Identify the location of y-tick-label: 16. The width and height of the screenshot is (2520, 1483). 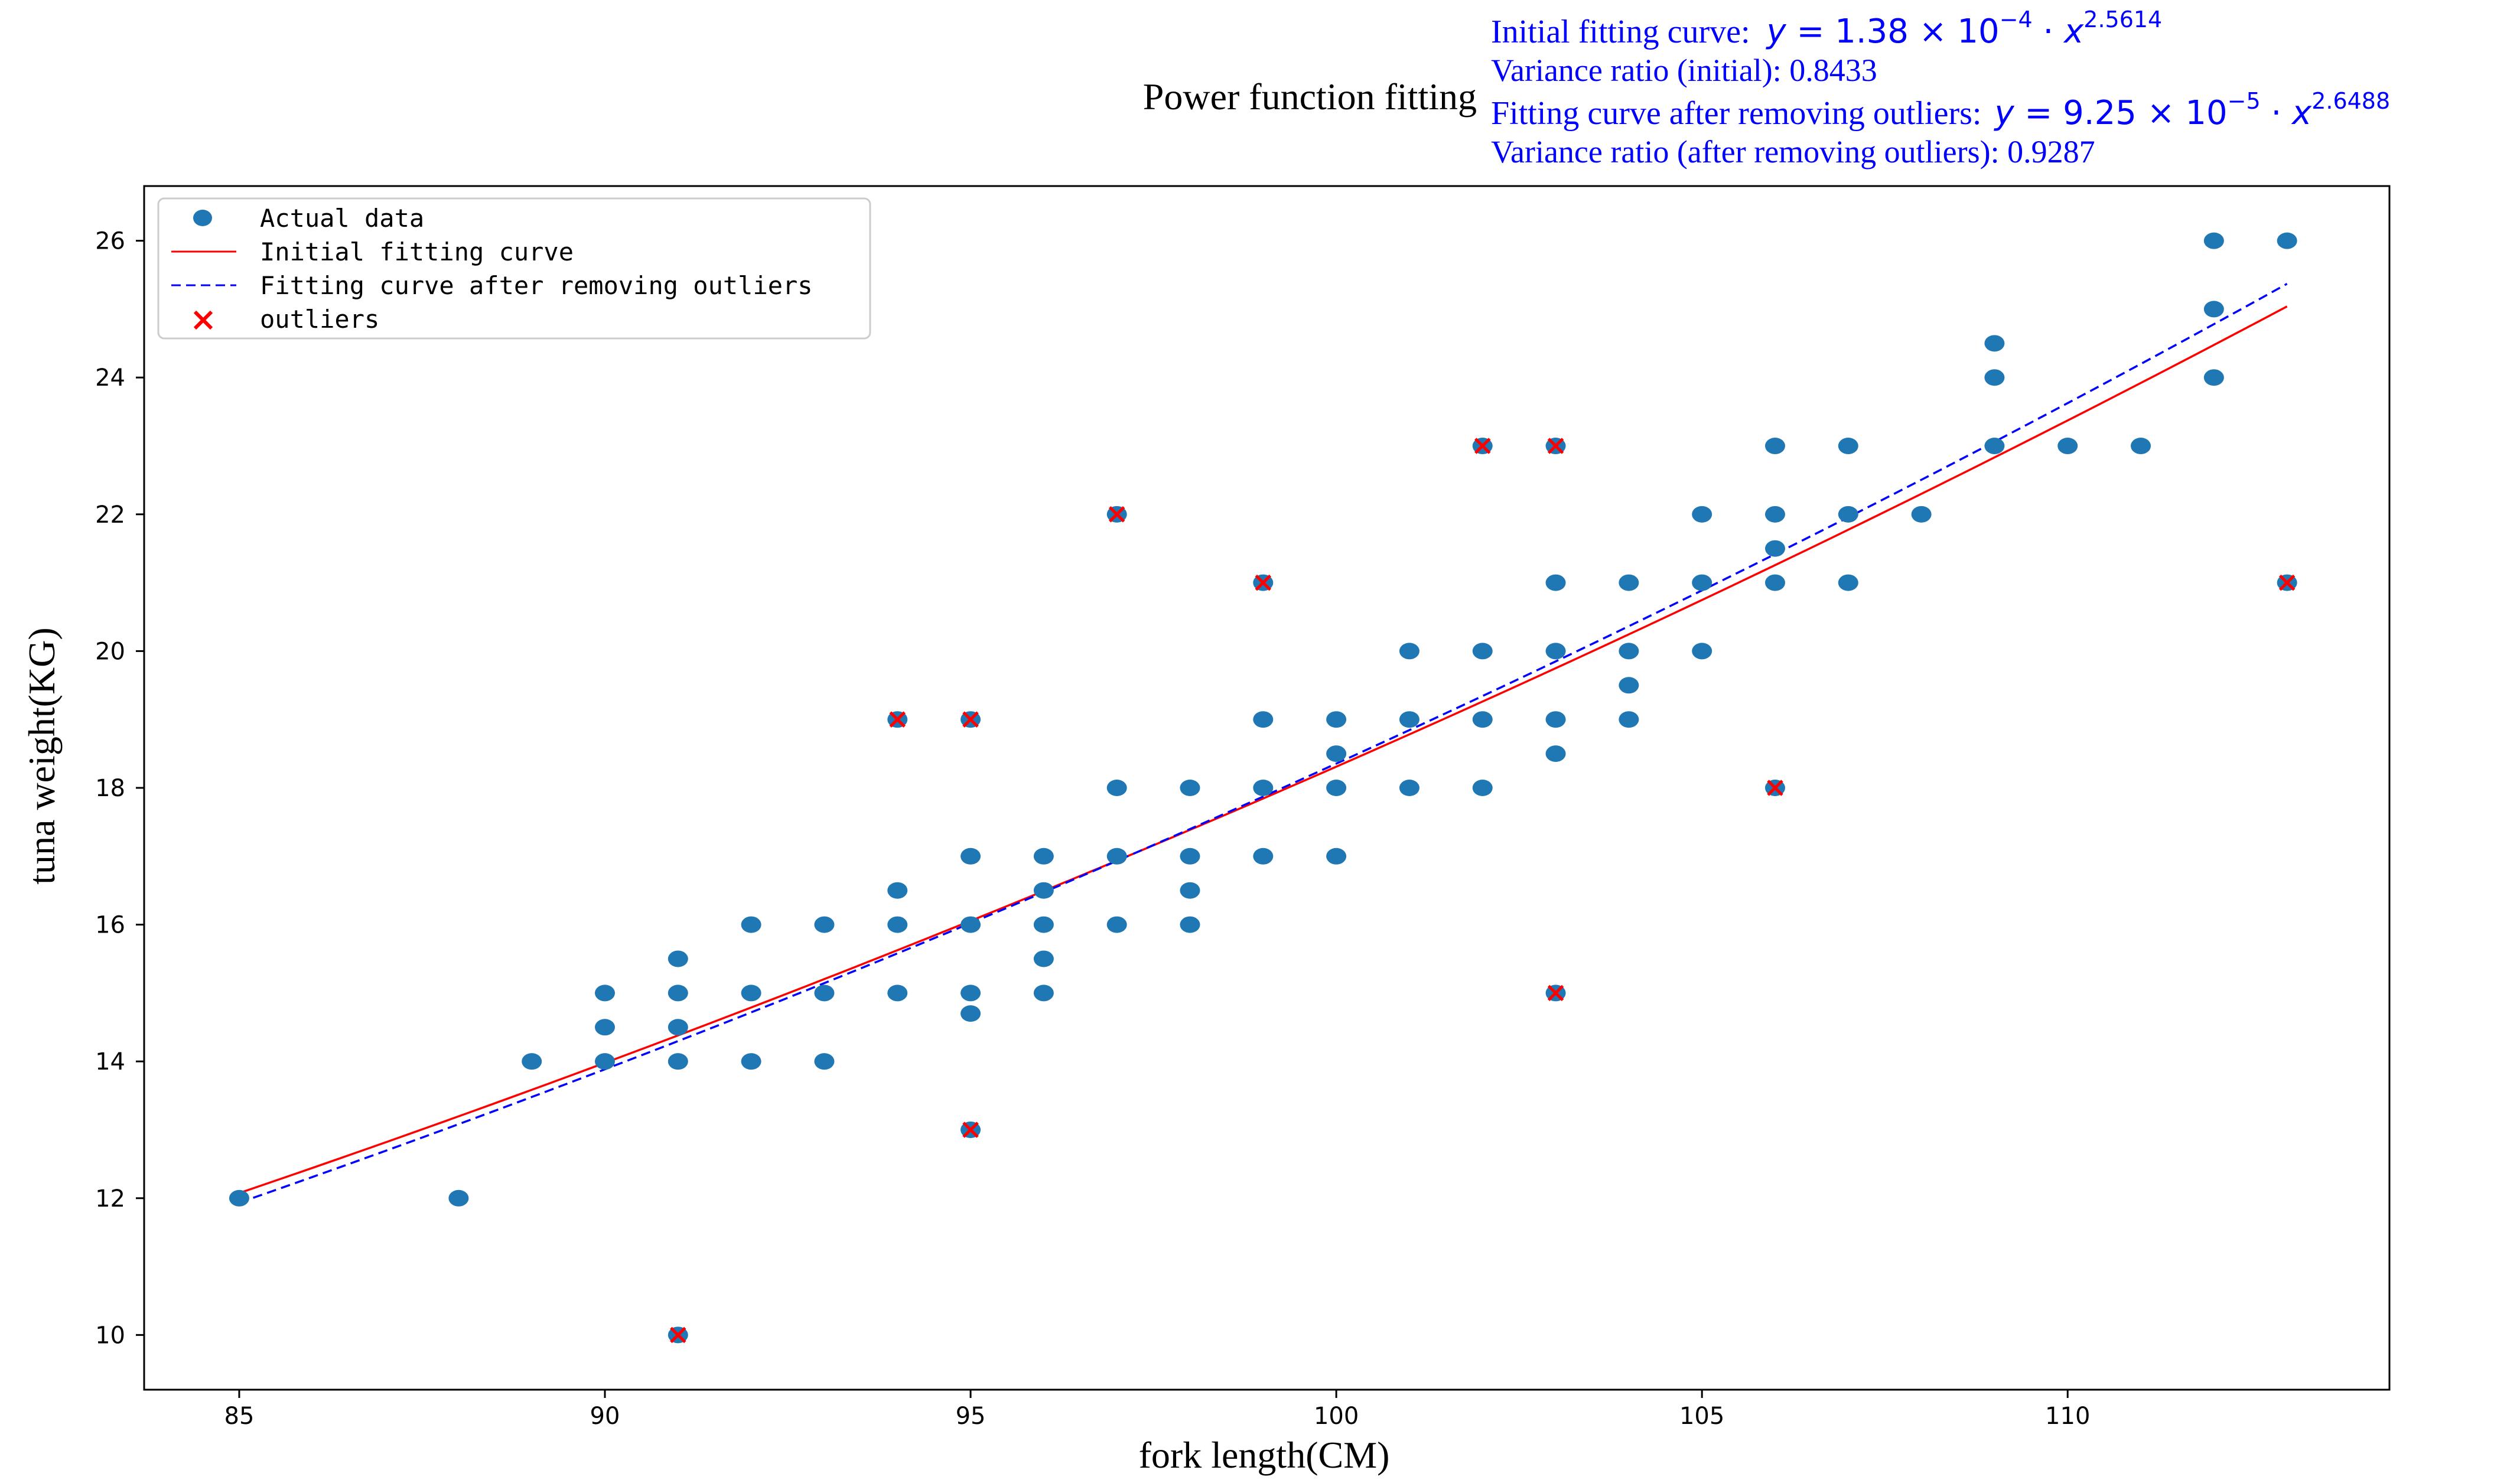
(110, 925).